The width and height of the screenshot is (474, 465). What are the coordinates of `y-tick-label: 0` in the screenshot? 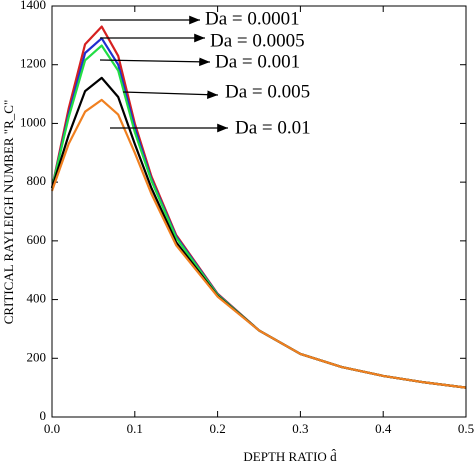 It's located at (43, 415).